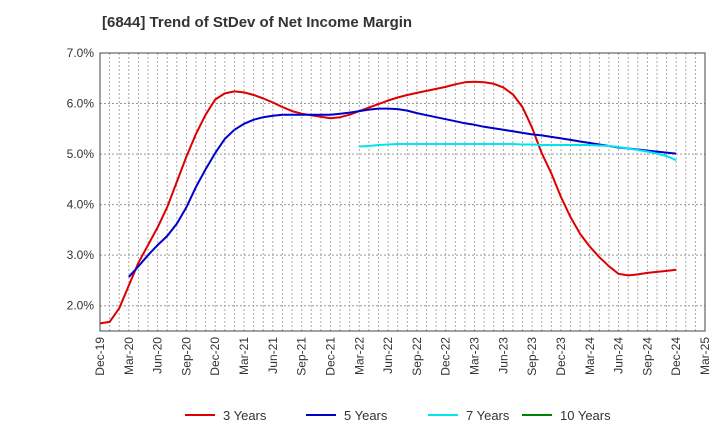  Describe the element at coordinates (81, 154) in the screenshot. I see `y-tick-label: 5.0%` at that location.